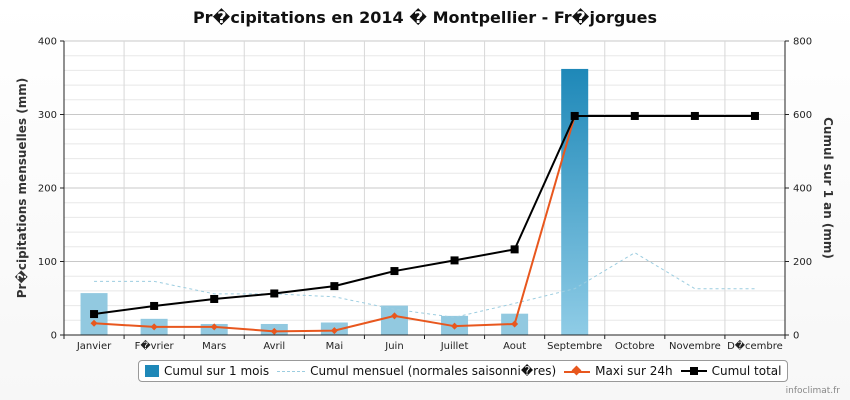  What do you see at coordinates (21, 188) in the screenshot?
I see `y-axis-left-title: Pr�cipitations mensuelles (mm)` at bounding box center [21, 188].